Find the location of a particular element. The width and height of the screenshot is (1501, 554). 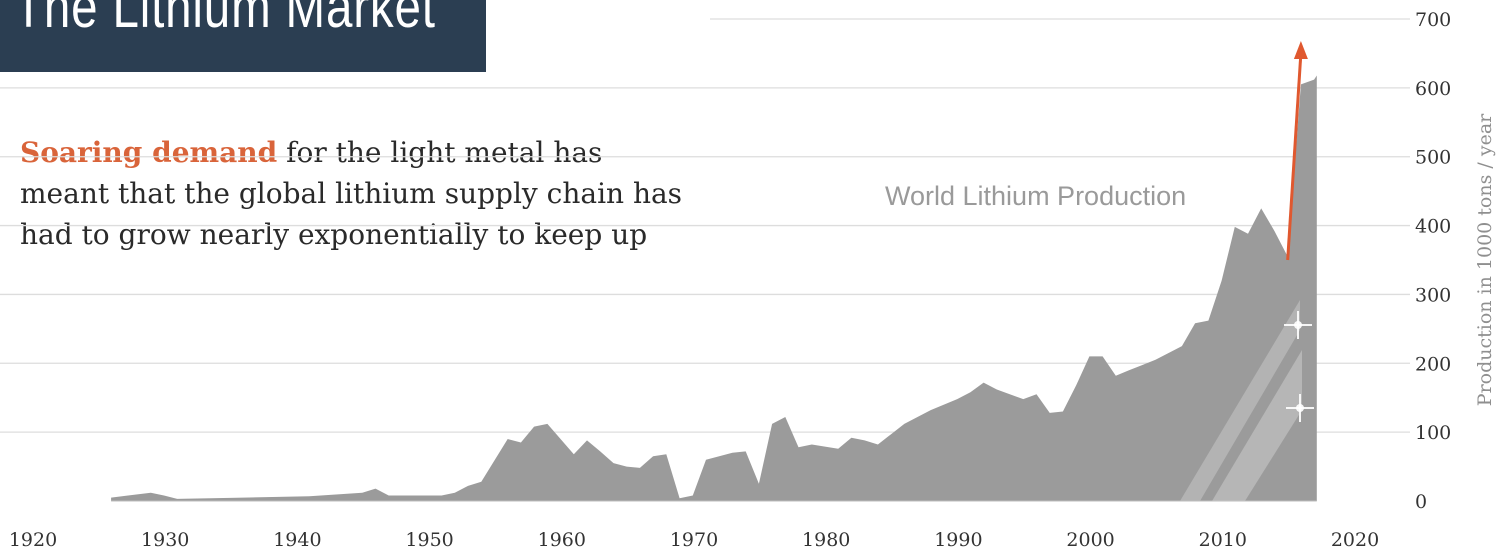

y-tick-500: 500 is located at coordinates (1433, 158).